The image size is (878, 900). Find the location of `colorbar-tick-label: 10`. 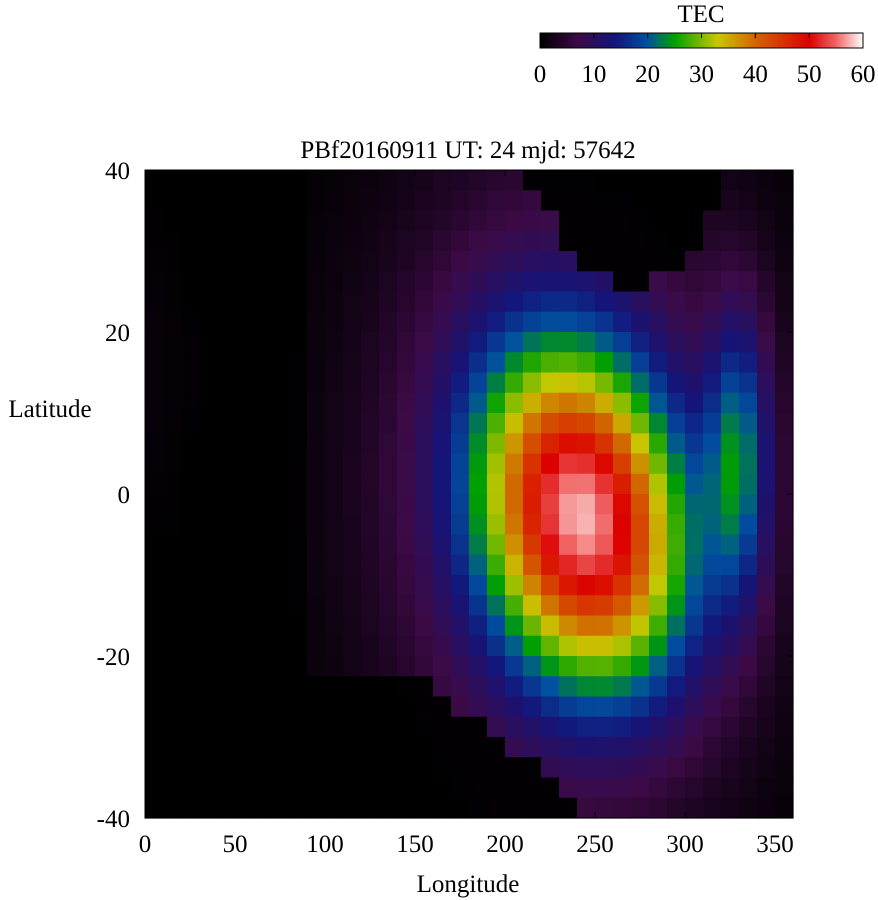

colorbar-tick-label: 10 is located at coordinates (593, 74).